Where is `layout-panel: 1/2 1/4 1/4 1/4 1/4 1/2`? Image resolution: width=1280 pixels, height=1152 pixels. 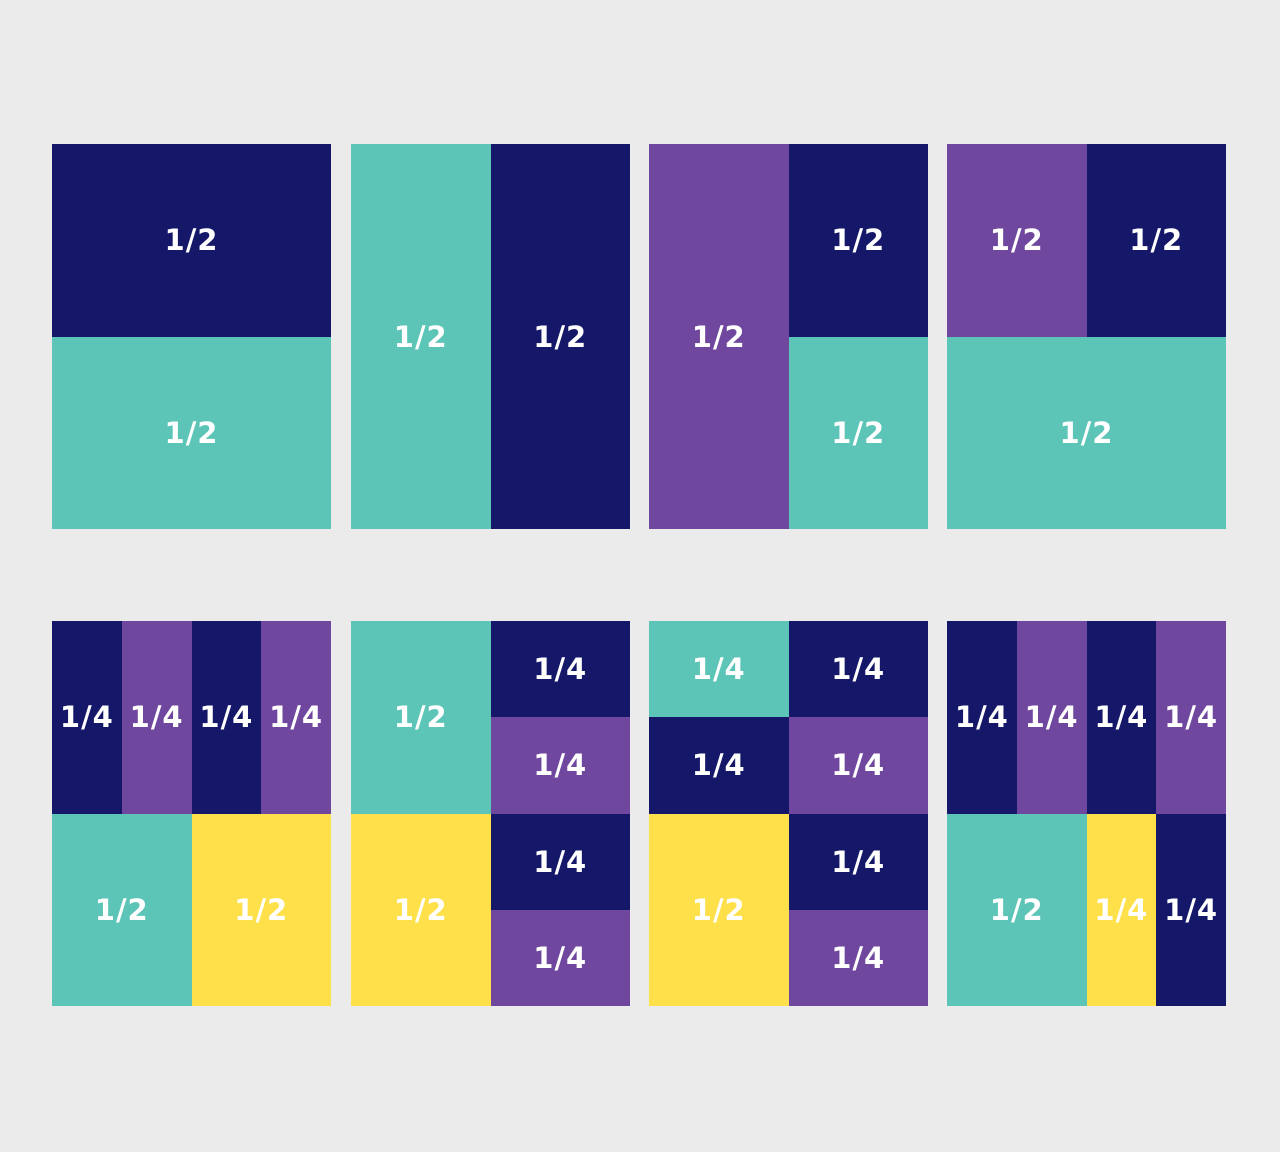
layout-panel: 1/2 1/4 1/4 1/4 1/4 1/2 is located at coordinates (490, 813).